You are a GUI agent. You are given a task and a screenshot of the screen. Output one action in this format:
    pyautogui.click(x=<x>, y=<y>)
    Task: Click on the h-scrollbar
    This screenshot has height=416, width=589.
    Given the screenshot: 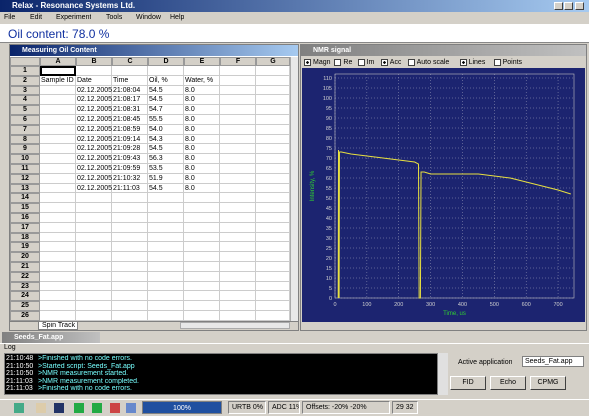 What is the action you would take?
    pyautogui.click(x=235, y=325)
    